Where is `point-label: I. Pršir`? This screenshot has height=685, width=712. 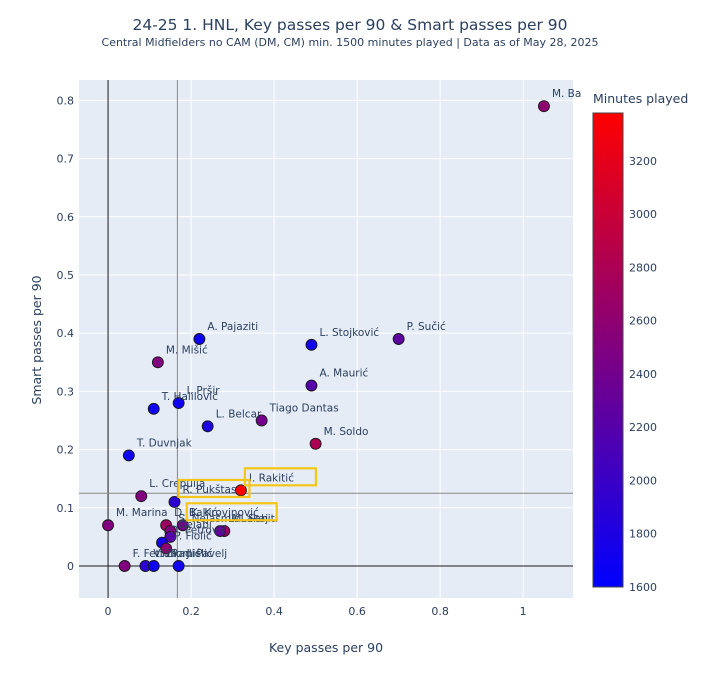
point-label: I. Pršir is located at coordinates (204, 391).